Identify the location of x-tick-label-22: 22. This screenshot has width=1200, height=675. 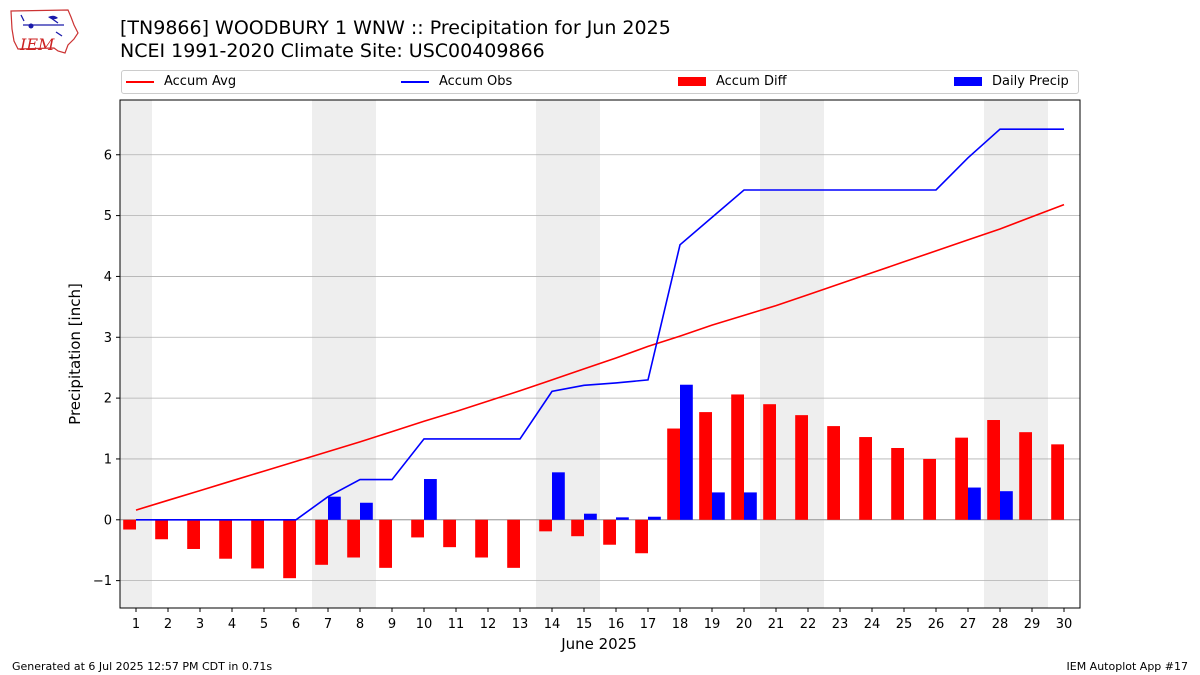
(808, 624).